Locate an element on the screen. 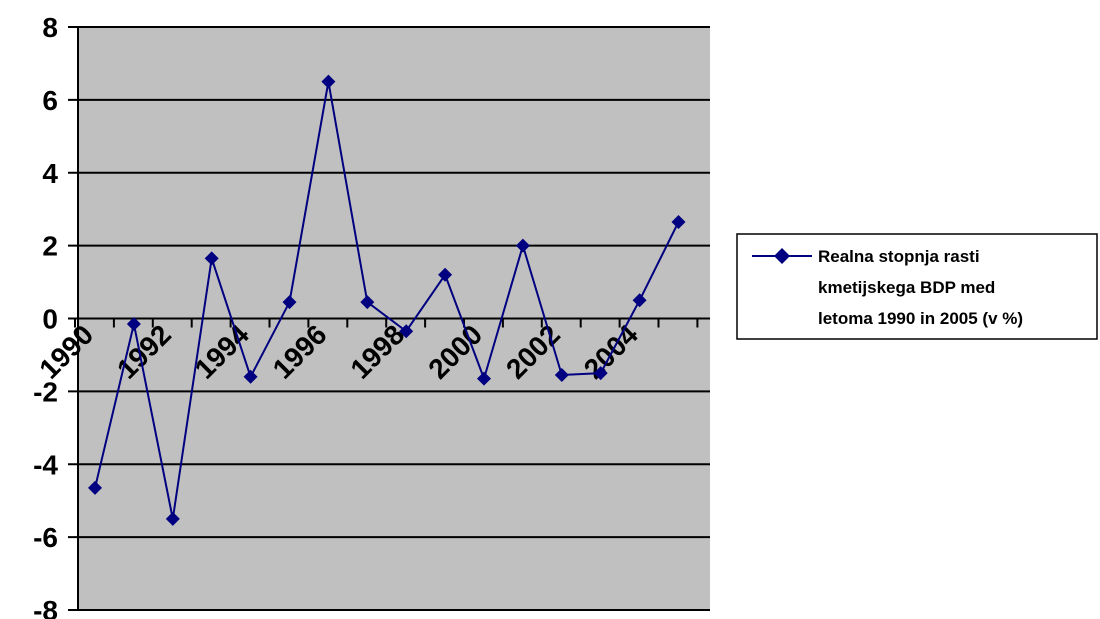 This screenshot has height=619, width=1100. legend-box is located at coordinates (917, 286).